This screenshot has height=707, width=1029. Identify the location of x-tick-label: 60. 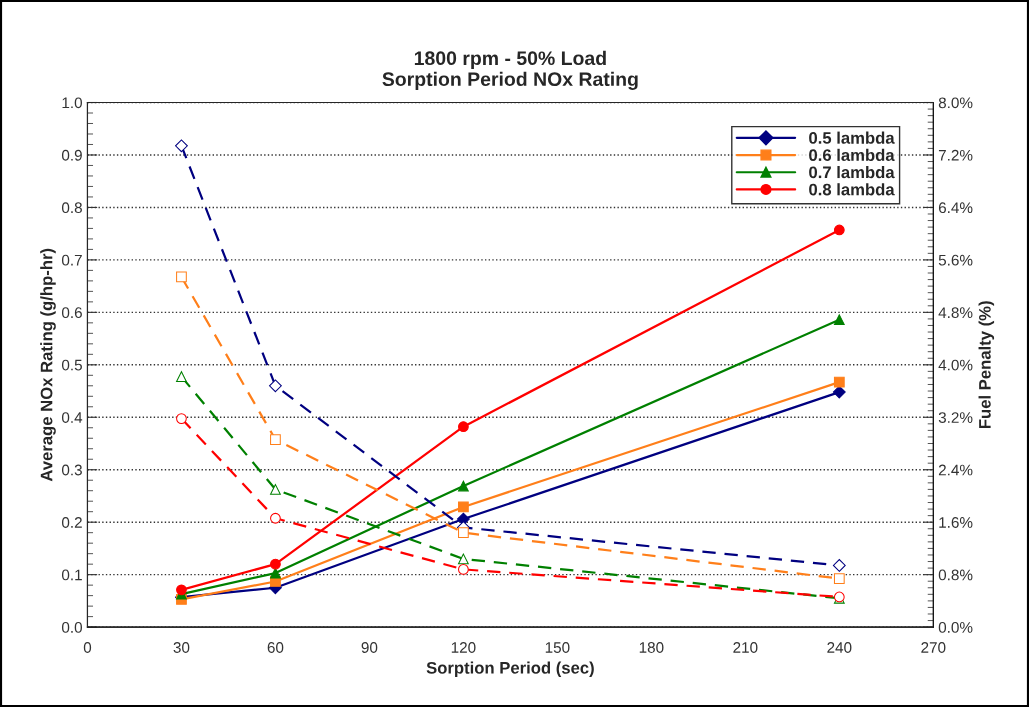
(275, 647).